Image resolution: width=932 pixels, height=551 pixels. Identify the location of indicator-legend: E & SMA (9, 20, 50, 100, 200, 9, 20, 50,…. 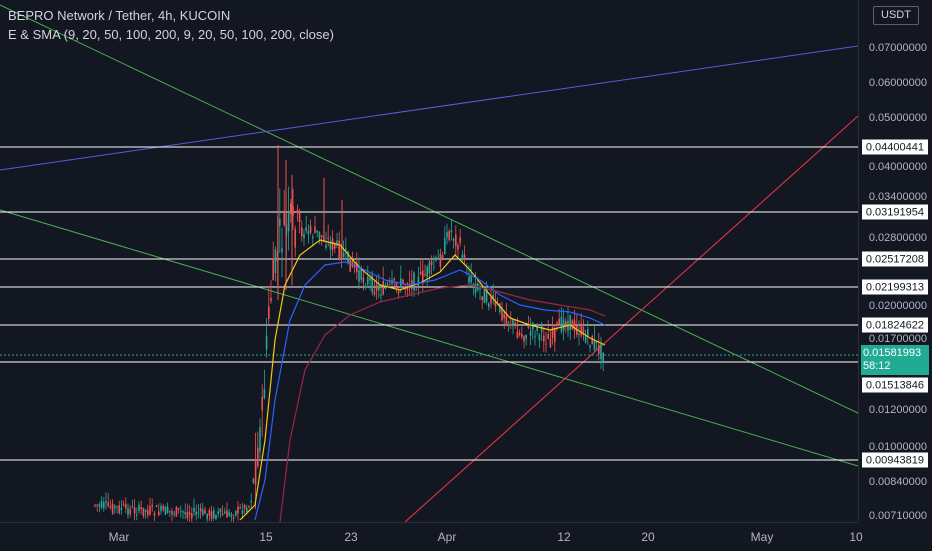
(171, 34).